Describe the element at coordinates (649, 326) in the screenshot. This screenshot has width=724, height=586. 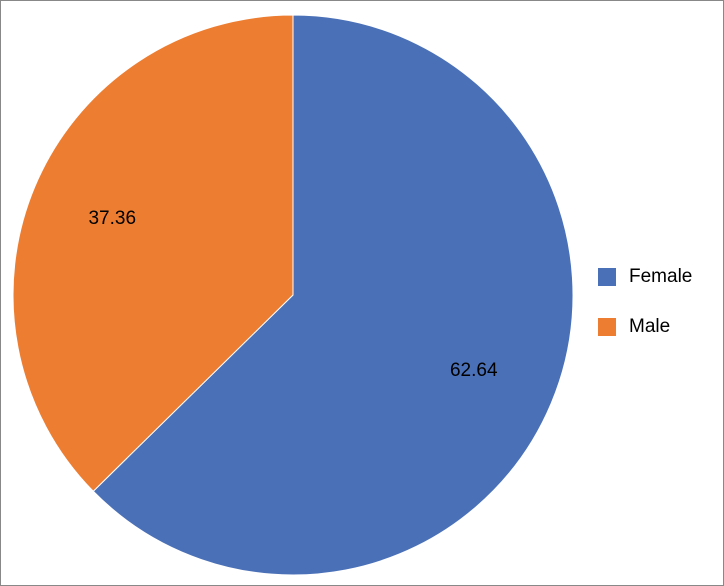
I see `legend-label: Male` at that location.